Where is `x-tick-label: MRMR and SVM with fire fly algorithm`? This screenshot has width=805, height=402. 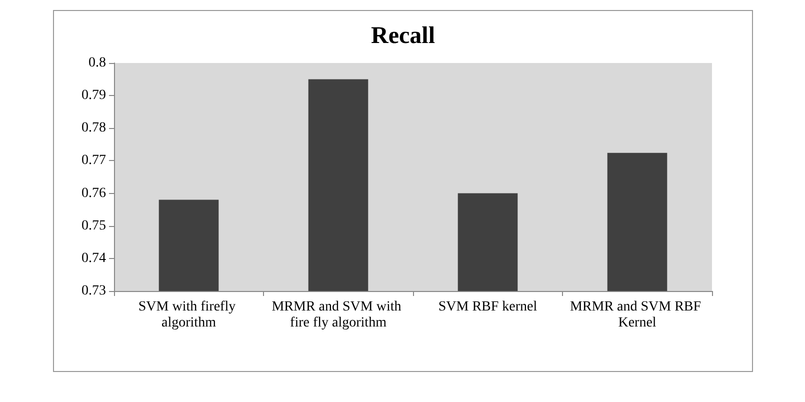 x-tick-label: MRMR and SVM with fire fly algorithm is located at coordinates (337, 315).